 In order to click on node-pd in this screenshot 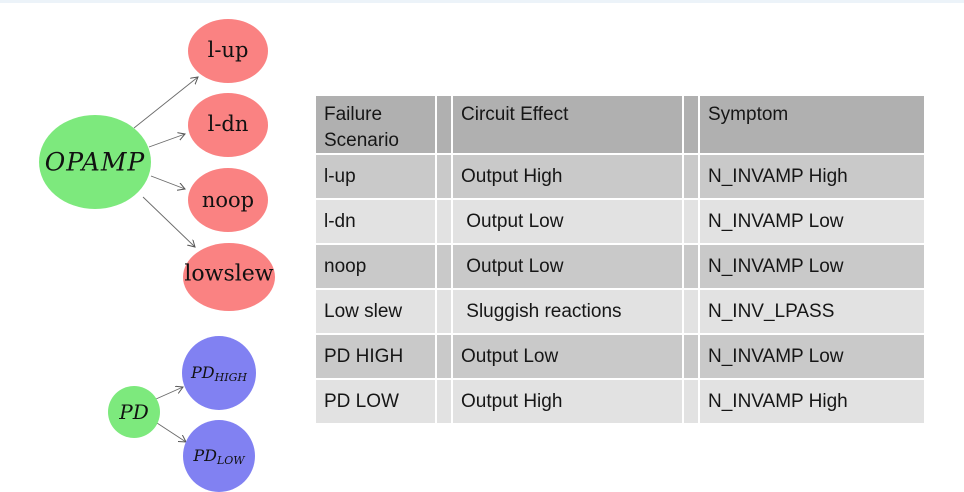, I will do `click(134, 412)`.